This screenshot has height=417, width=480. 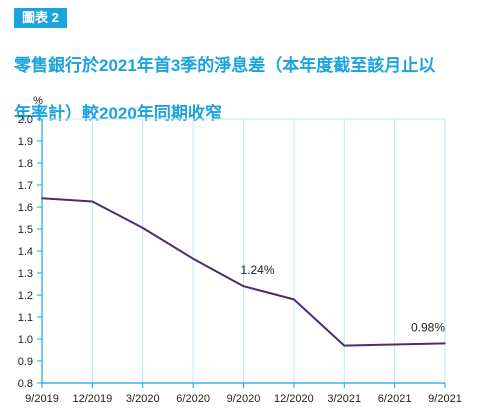 What do you see at coordinates (25, 120) in the screenshot?
I see `y-tick-label: 2.0` at bounding box center [25, 120].